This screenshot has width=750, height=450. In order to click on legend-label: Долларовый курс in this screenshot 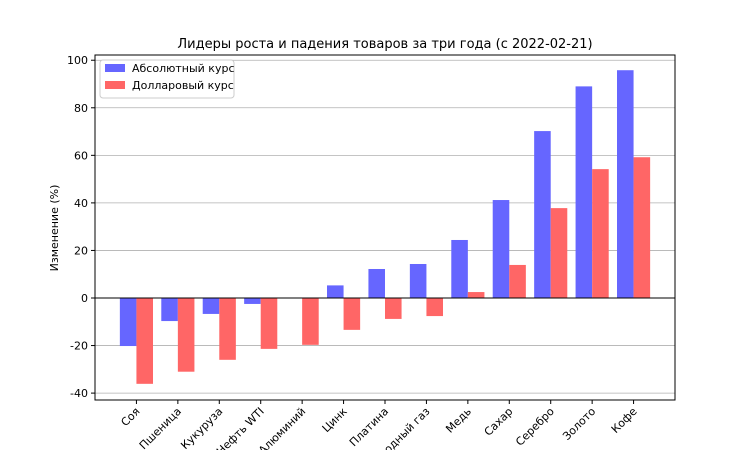, I will do `click(183, 85)`.